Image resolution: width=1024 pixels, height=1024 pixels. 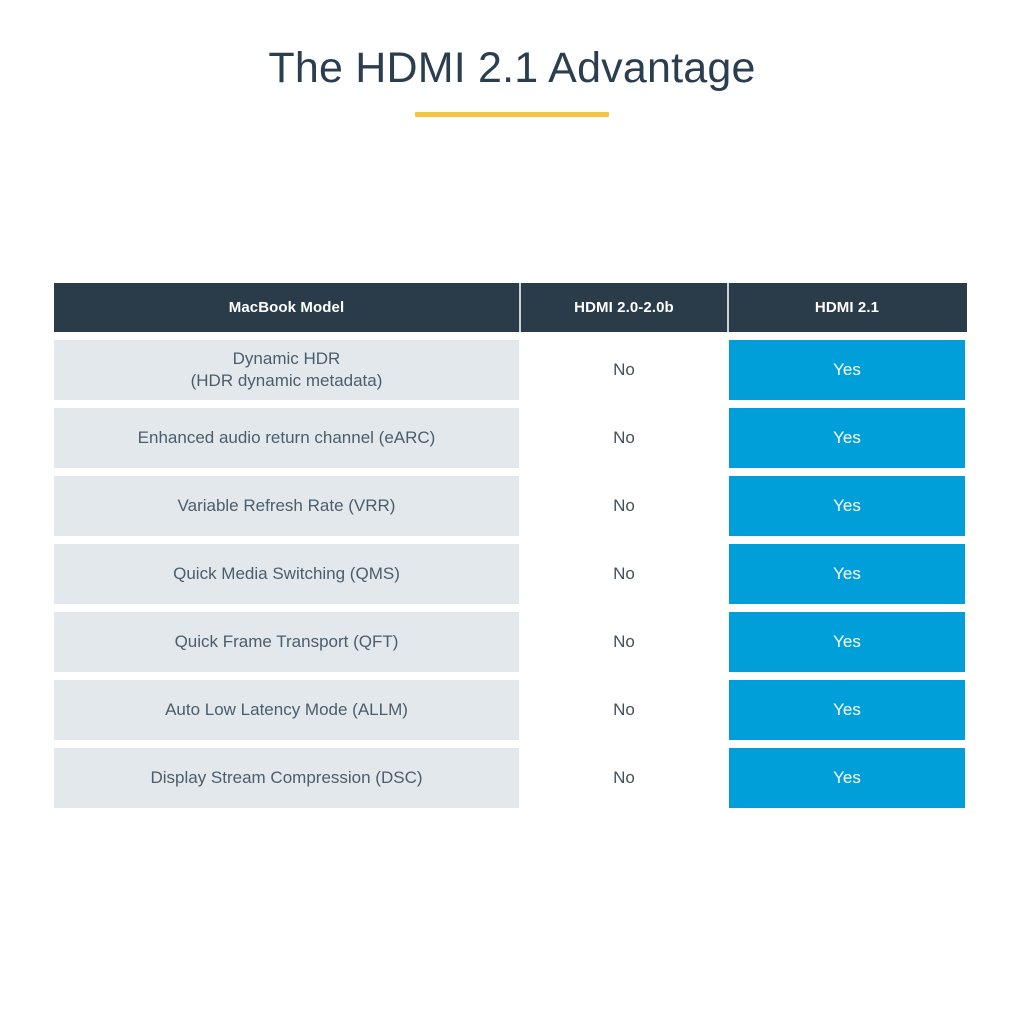 I want to click on feature-label: Variable Refresh Rate (VRR), so click(x=286, y=505).